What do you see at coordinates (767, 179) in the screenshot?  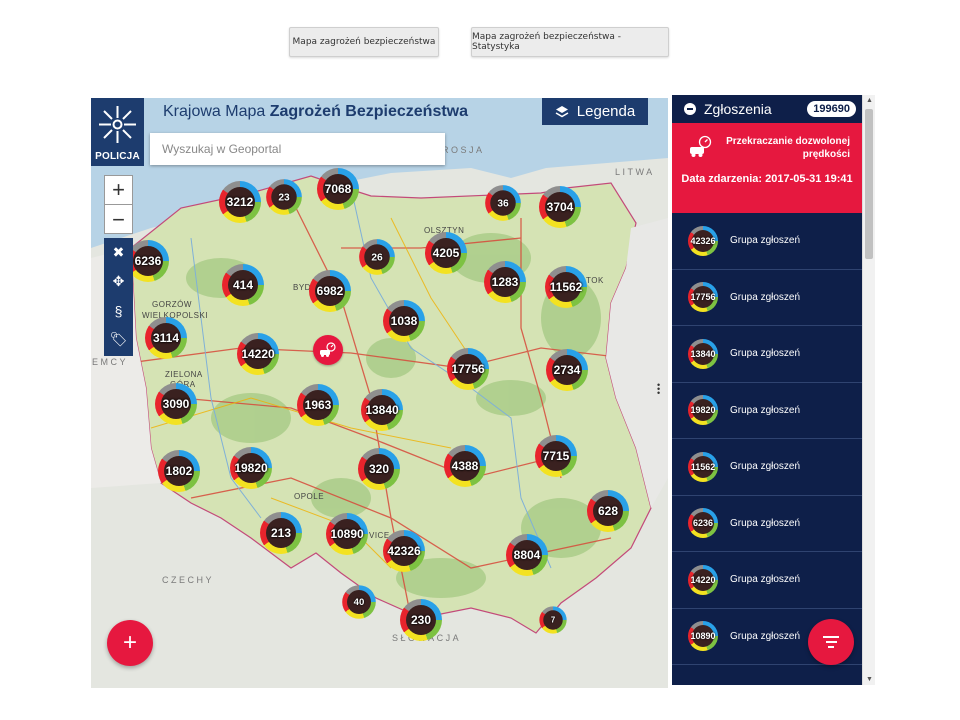 I see `report-date: Data zdarzenia: 2017-05-31 19:41` at bounding box center [767, 179].